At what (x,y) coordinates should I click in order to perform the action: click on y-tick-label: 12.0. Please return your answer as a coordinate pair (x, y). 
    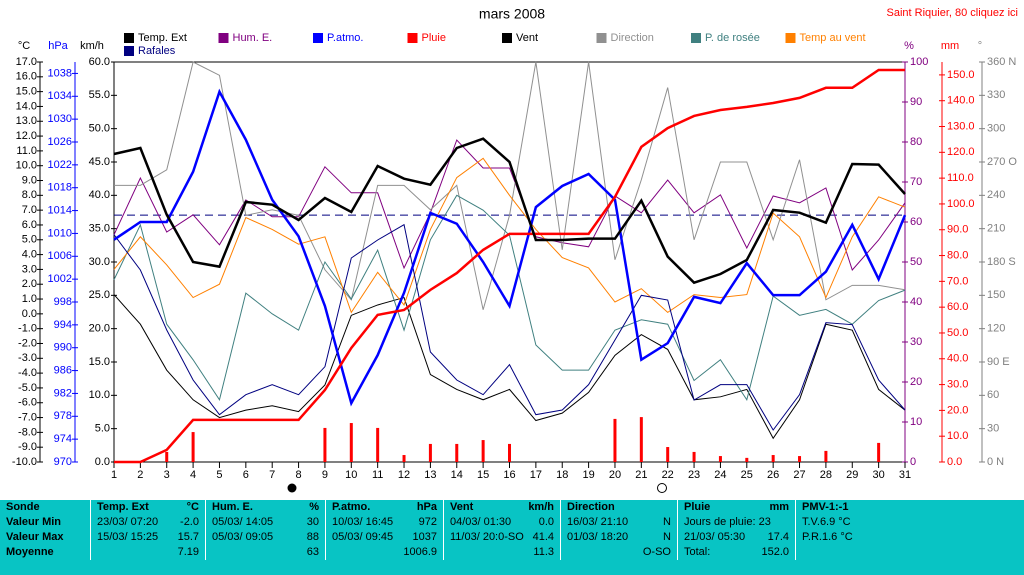
    Looking at the image, I should click on (26, 136).